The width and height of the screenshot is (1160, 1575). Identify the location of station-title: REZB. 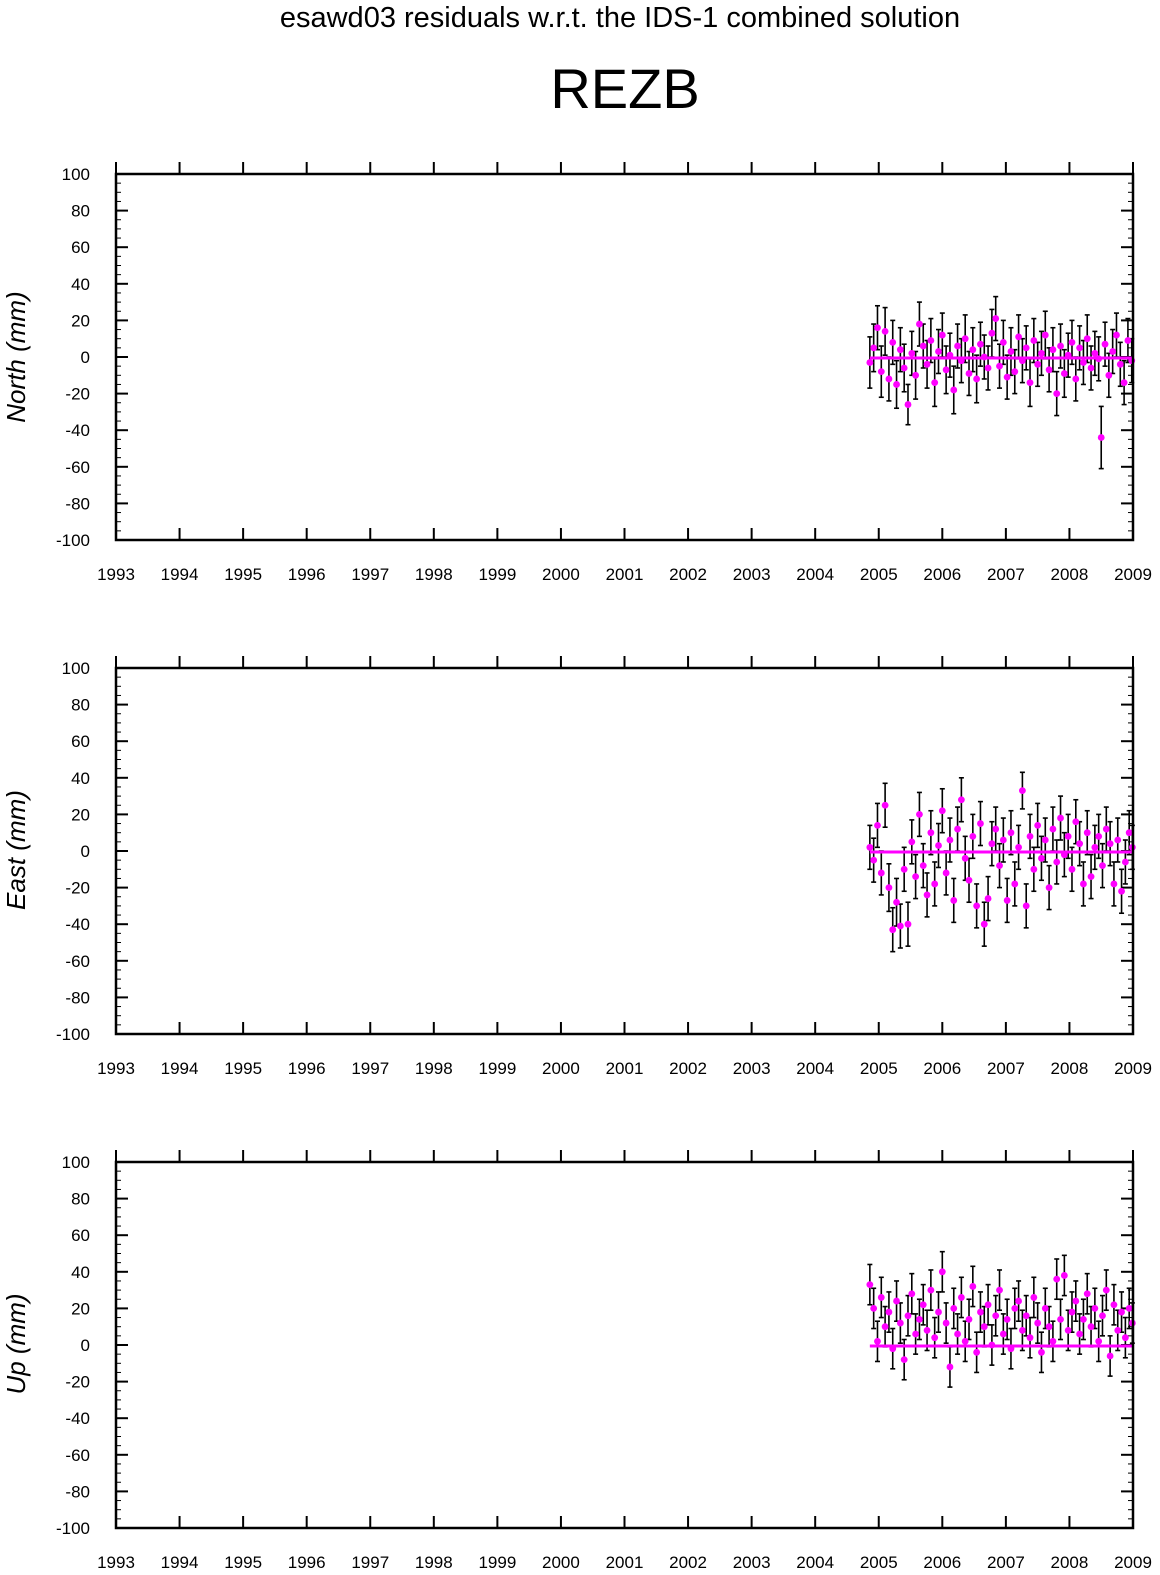
(624, 88).